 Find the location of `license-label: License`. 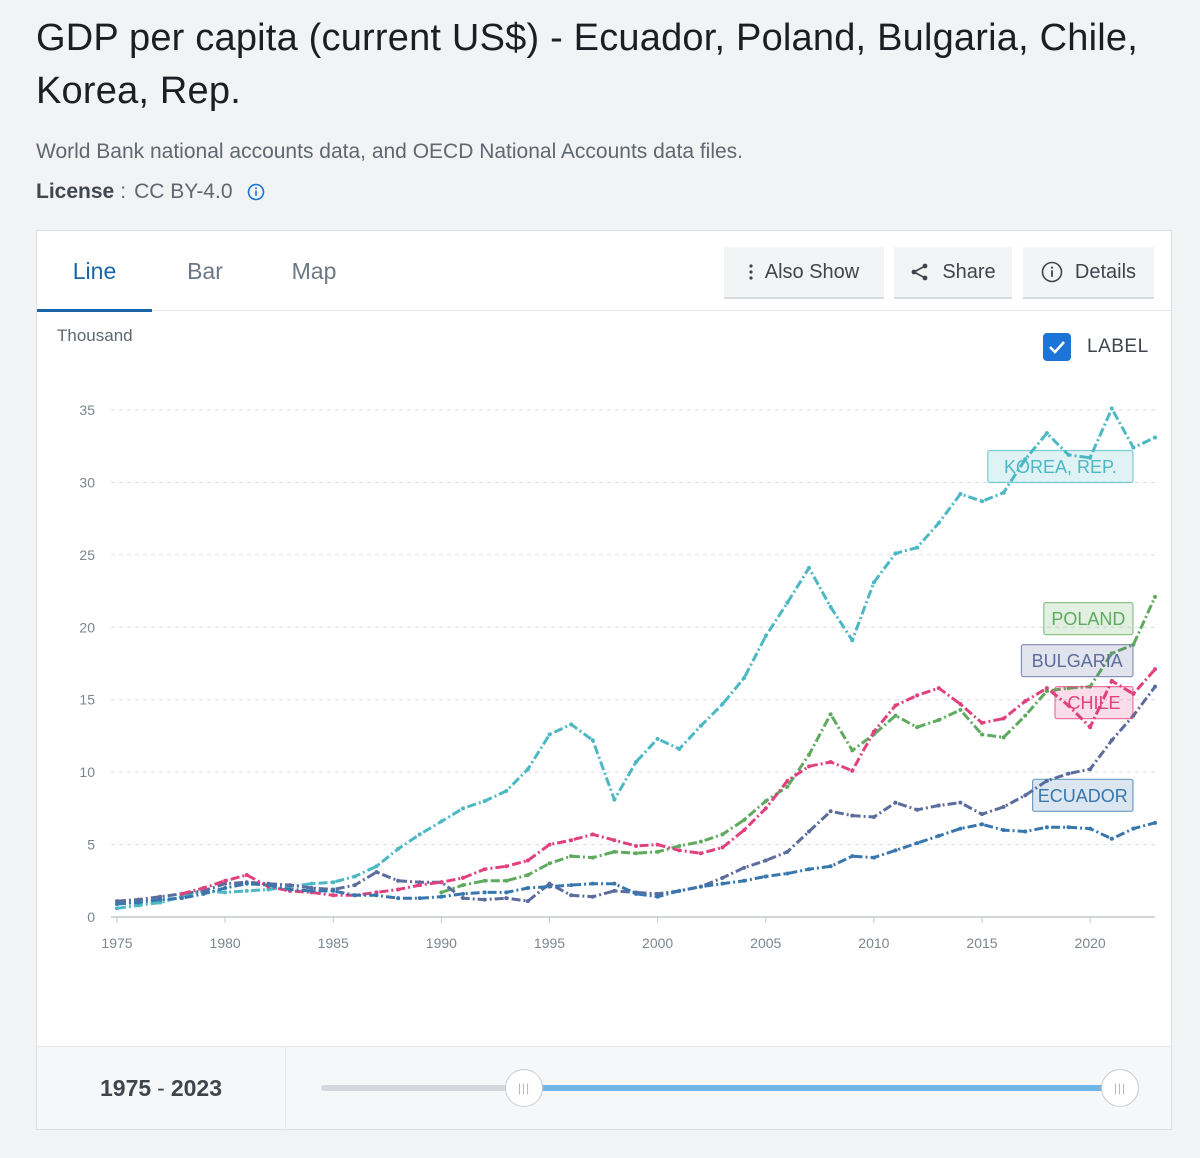

license-label: License is located at coordinates (75, 191).